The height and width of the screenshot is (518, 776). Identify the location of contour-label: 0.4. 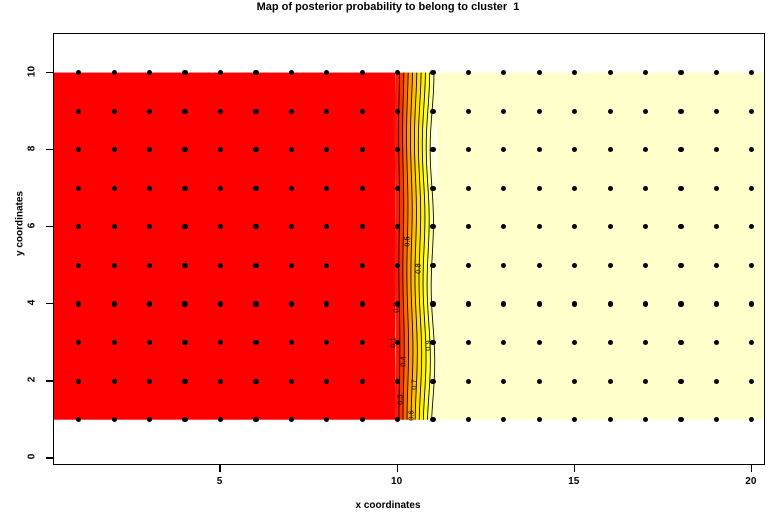
(404, 361).